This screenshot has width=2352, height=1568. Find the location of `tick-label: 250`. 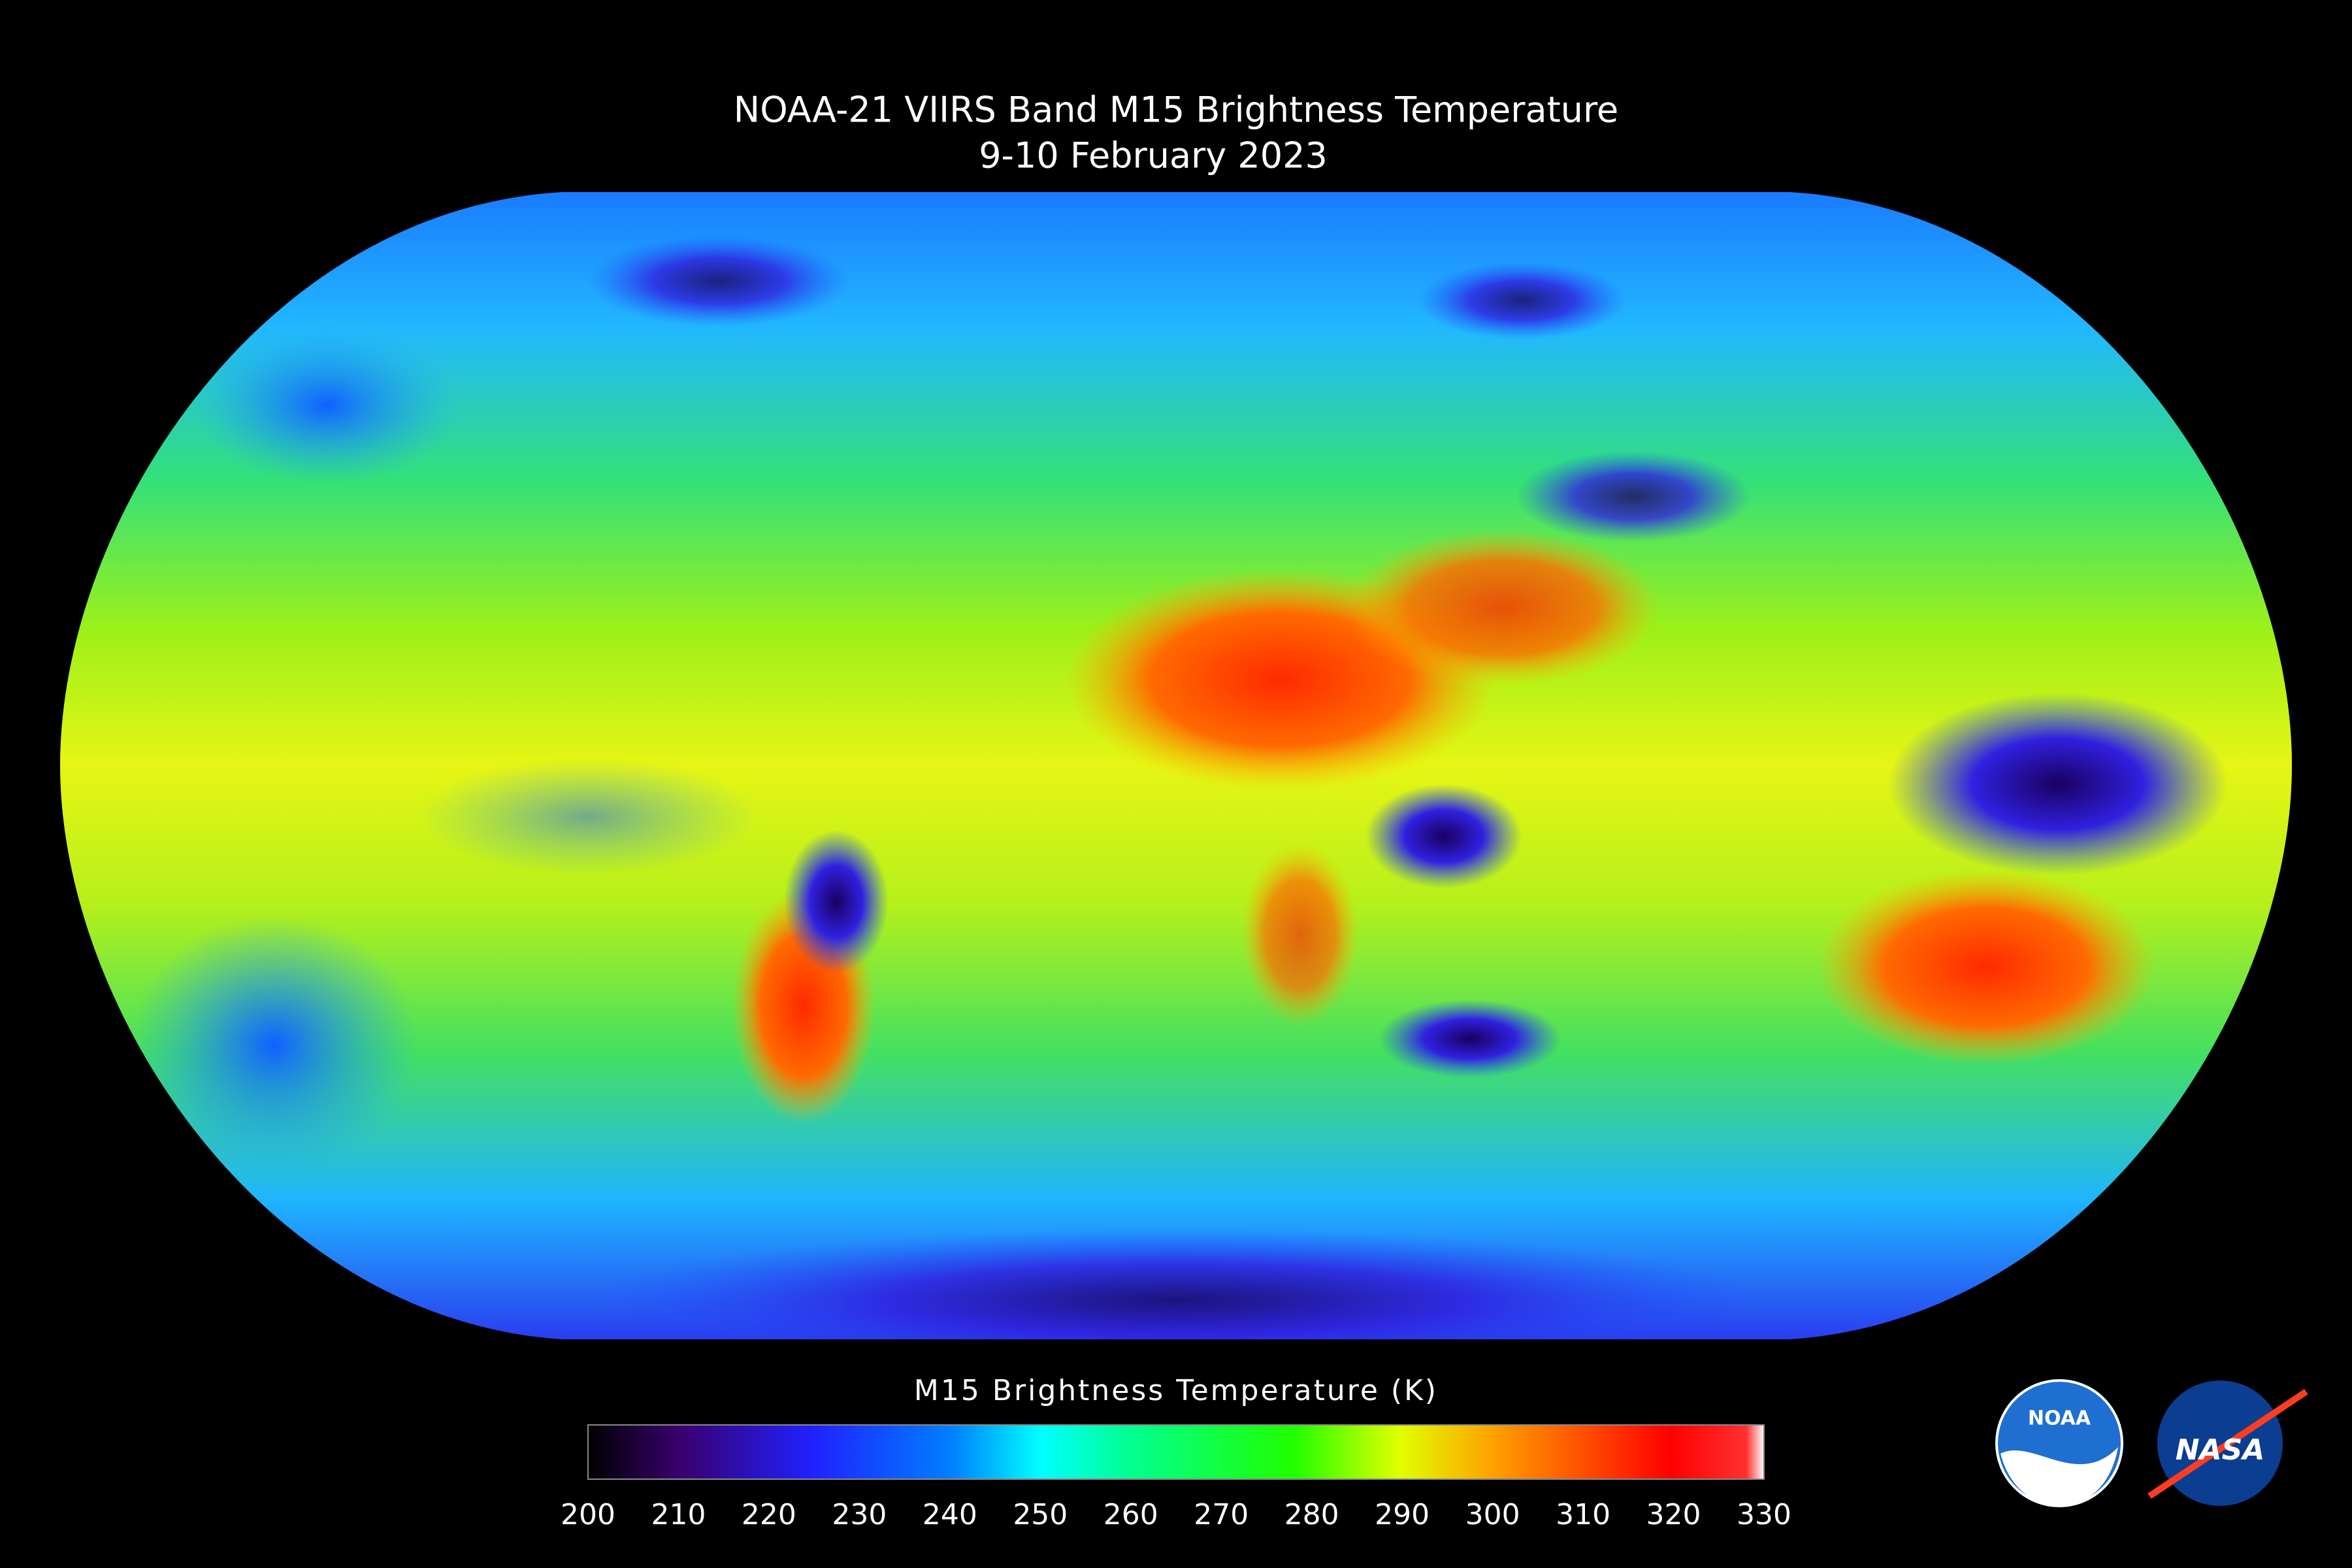

tick-label: 250 is located at coordinates (1040, 1514).